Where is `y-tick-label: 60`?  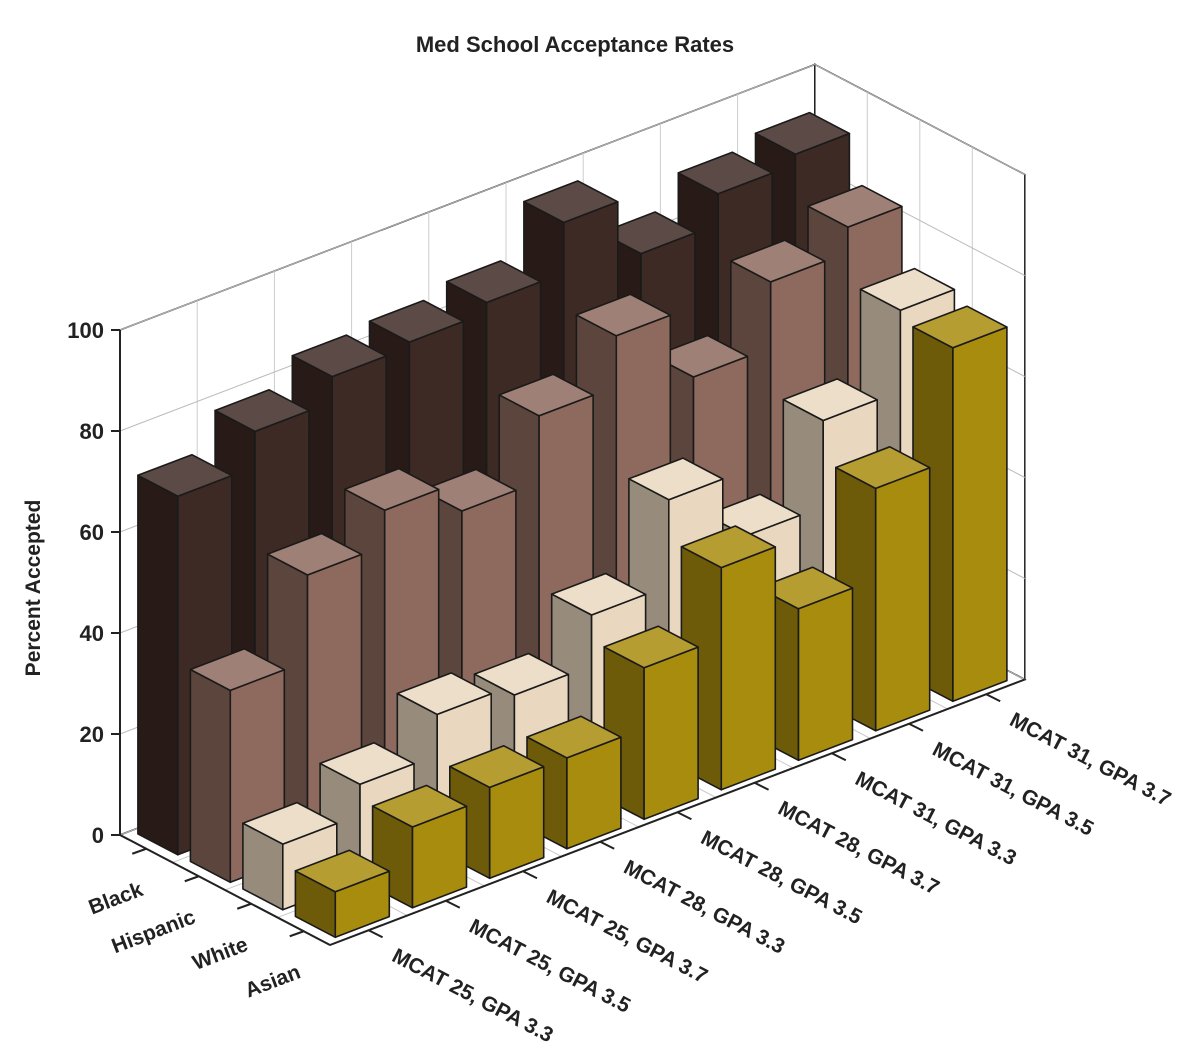
y-tick-label: 60 is located at coordinates (92, 532).